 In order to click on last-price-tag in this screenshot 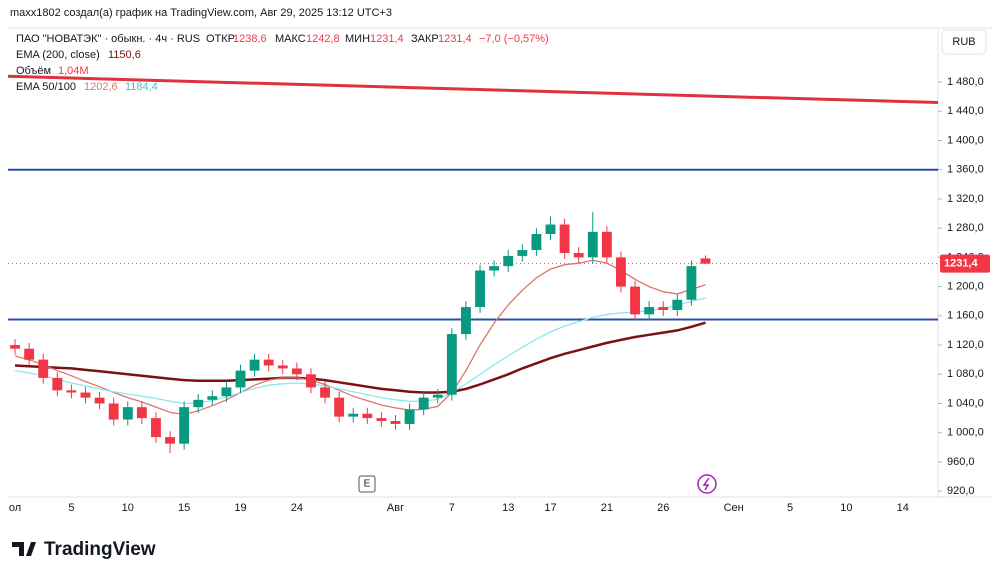, I will do `click(965, 263)`.